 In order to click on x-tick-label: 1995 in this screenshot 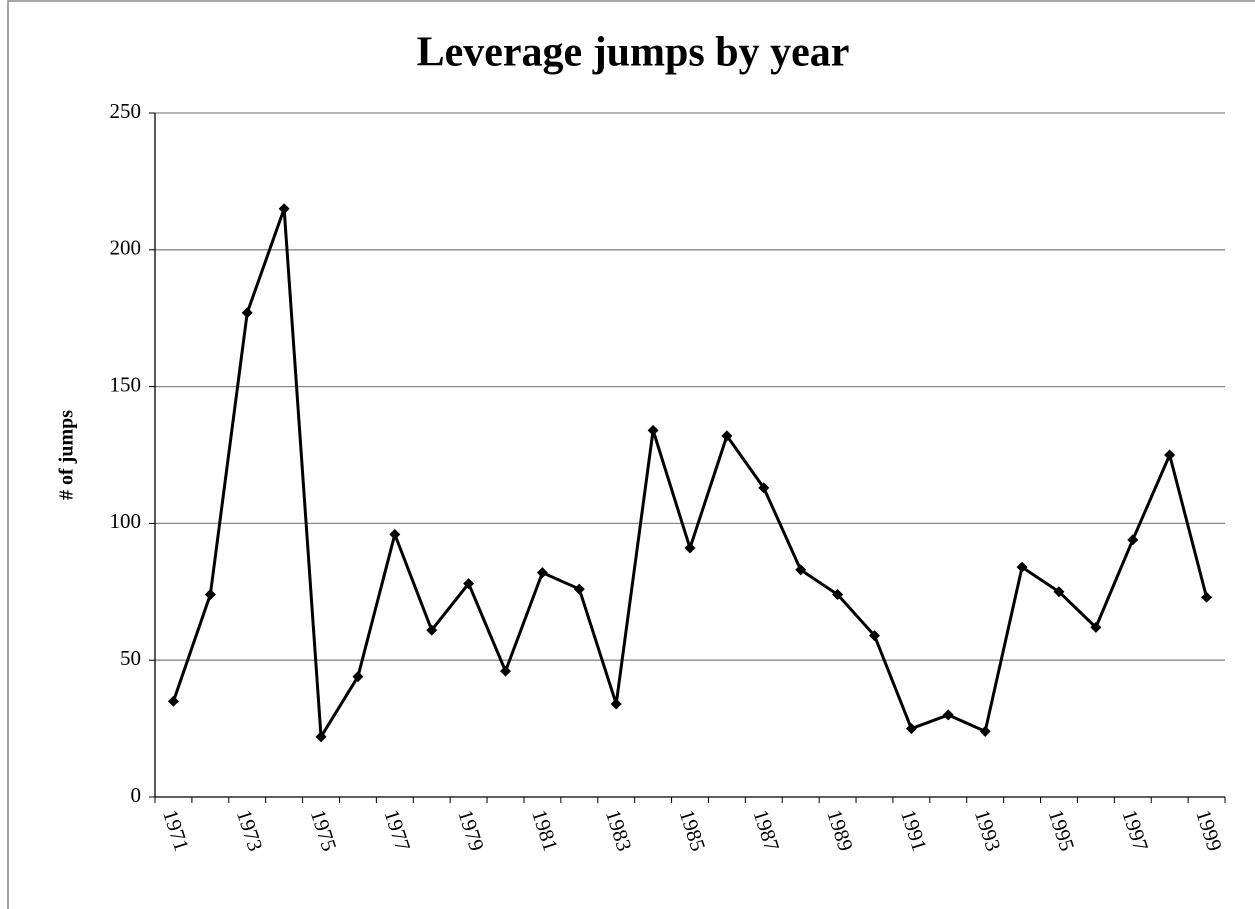, I will do `click(1062, 830)`.